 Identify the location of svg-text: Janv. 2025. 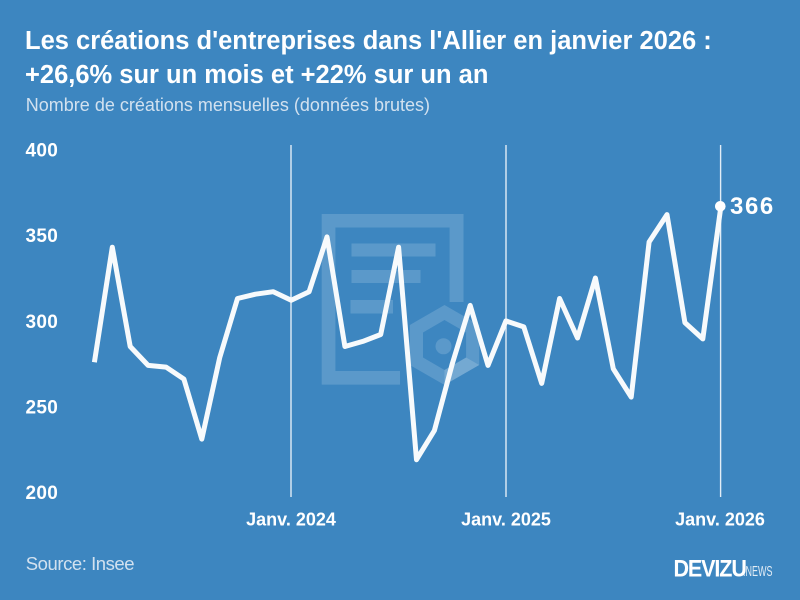
(506, 520).